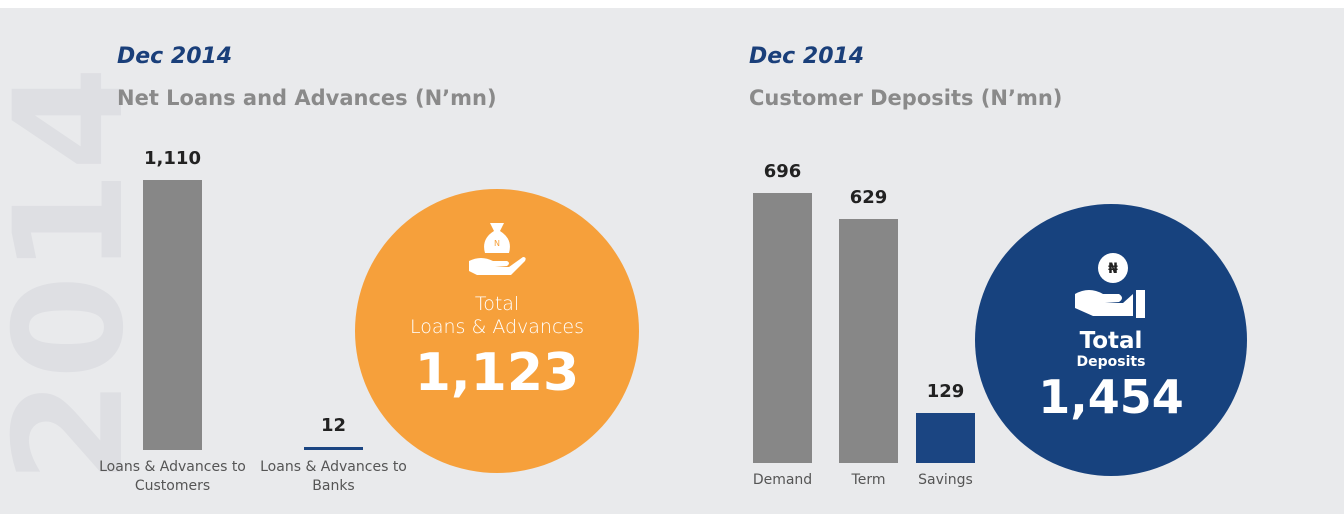  I want to click on total-value: 1,454, so click(1111, 397).